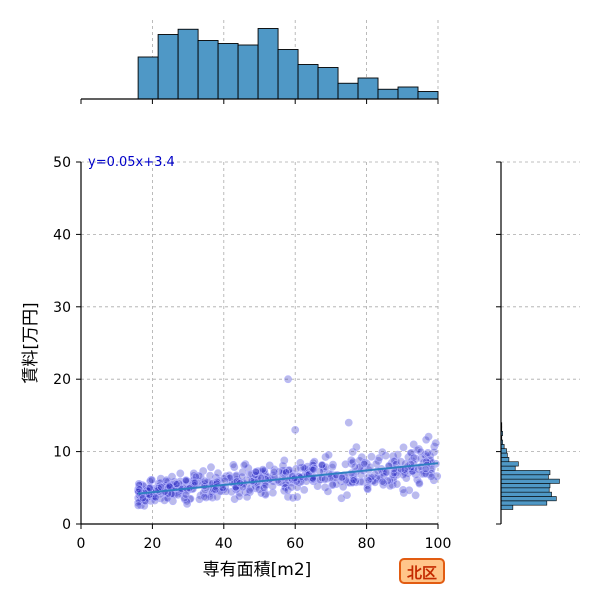 The image size is (600, 600). I want to click on regression-line, so click(288, 478).